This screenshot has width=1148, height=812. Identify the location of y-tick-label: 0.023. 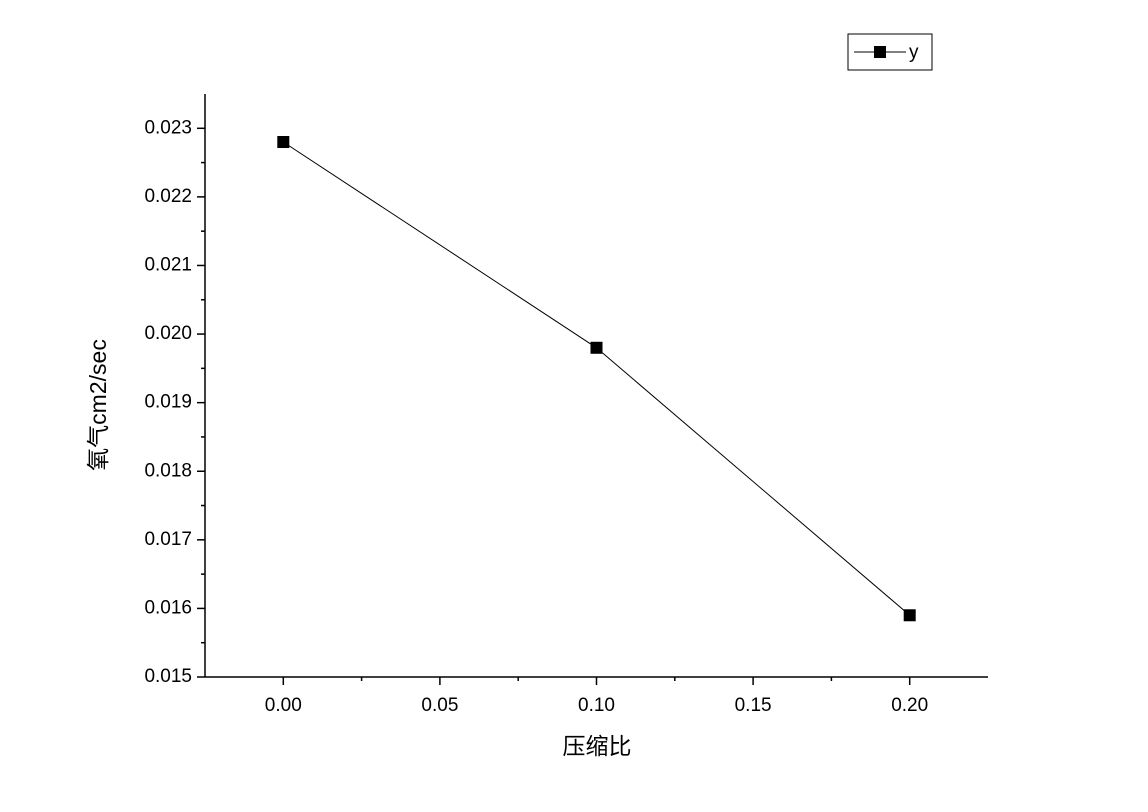
(168, 127).